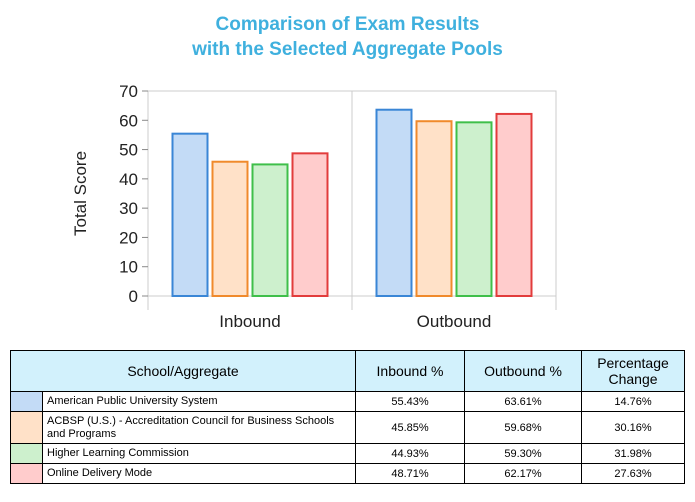 Image resolution: width=695 pixels, height=502 pixels. Describe the element at coordinates (410, 453) in the screenshot. I see `row-inbound: 44.93%` at that location.